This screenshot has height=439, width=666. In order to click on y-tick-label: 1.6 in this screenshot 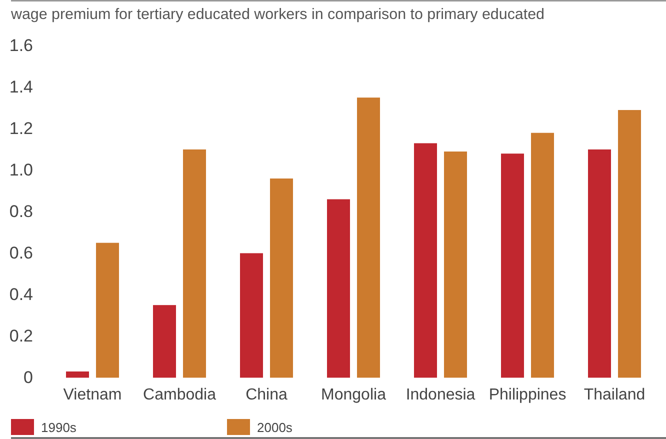, I will do `click(21, 46)`.